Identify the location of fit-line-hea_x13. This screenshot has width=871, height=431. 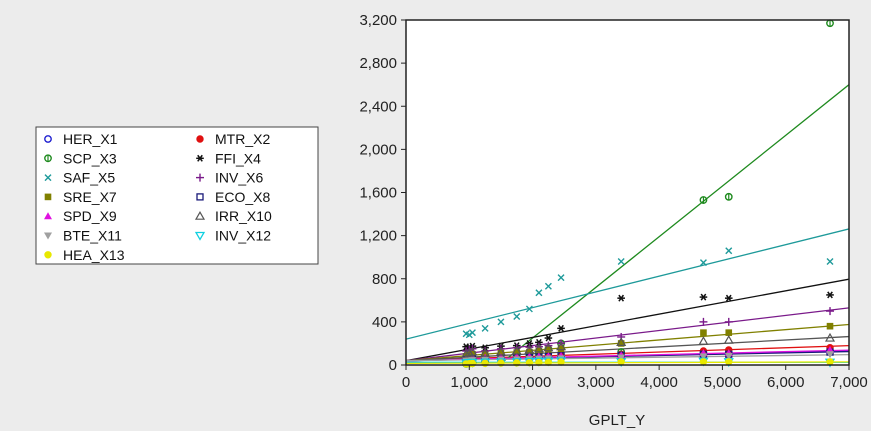
(627, 363).